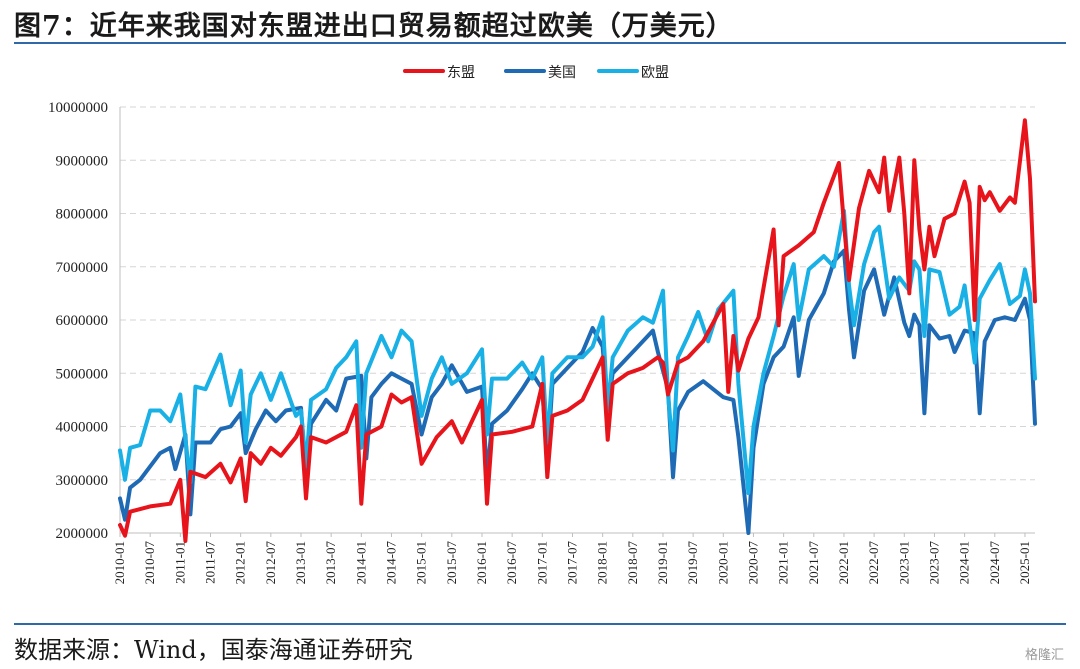 The width and height of the screenshot is (1080, 669). I want to click on legend-label-asean: 东盟, so click(461, 73).